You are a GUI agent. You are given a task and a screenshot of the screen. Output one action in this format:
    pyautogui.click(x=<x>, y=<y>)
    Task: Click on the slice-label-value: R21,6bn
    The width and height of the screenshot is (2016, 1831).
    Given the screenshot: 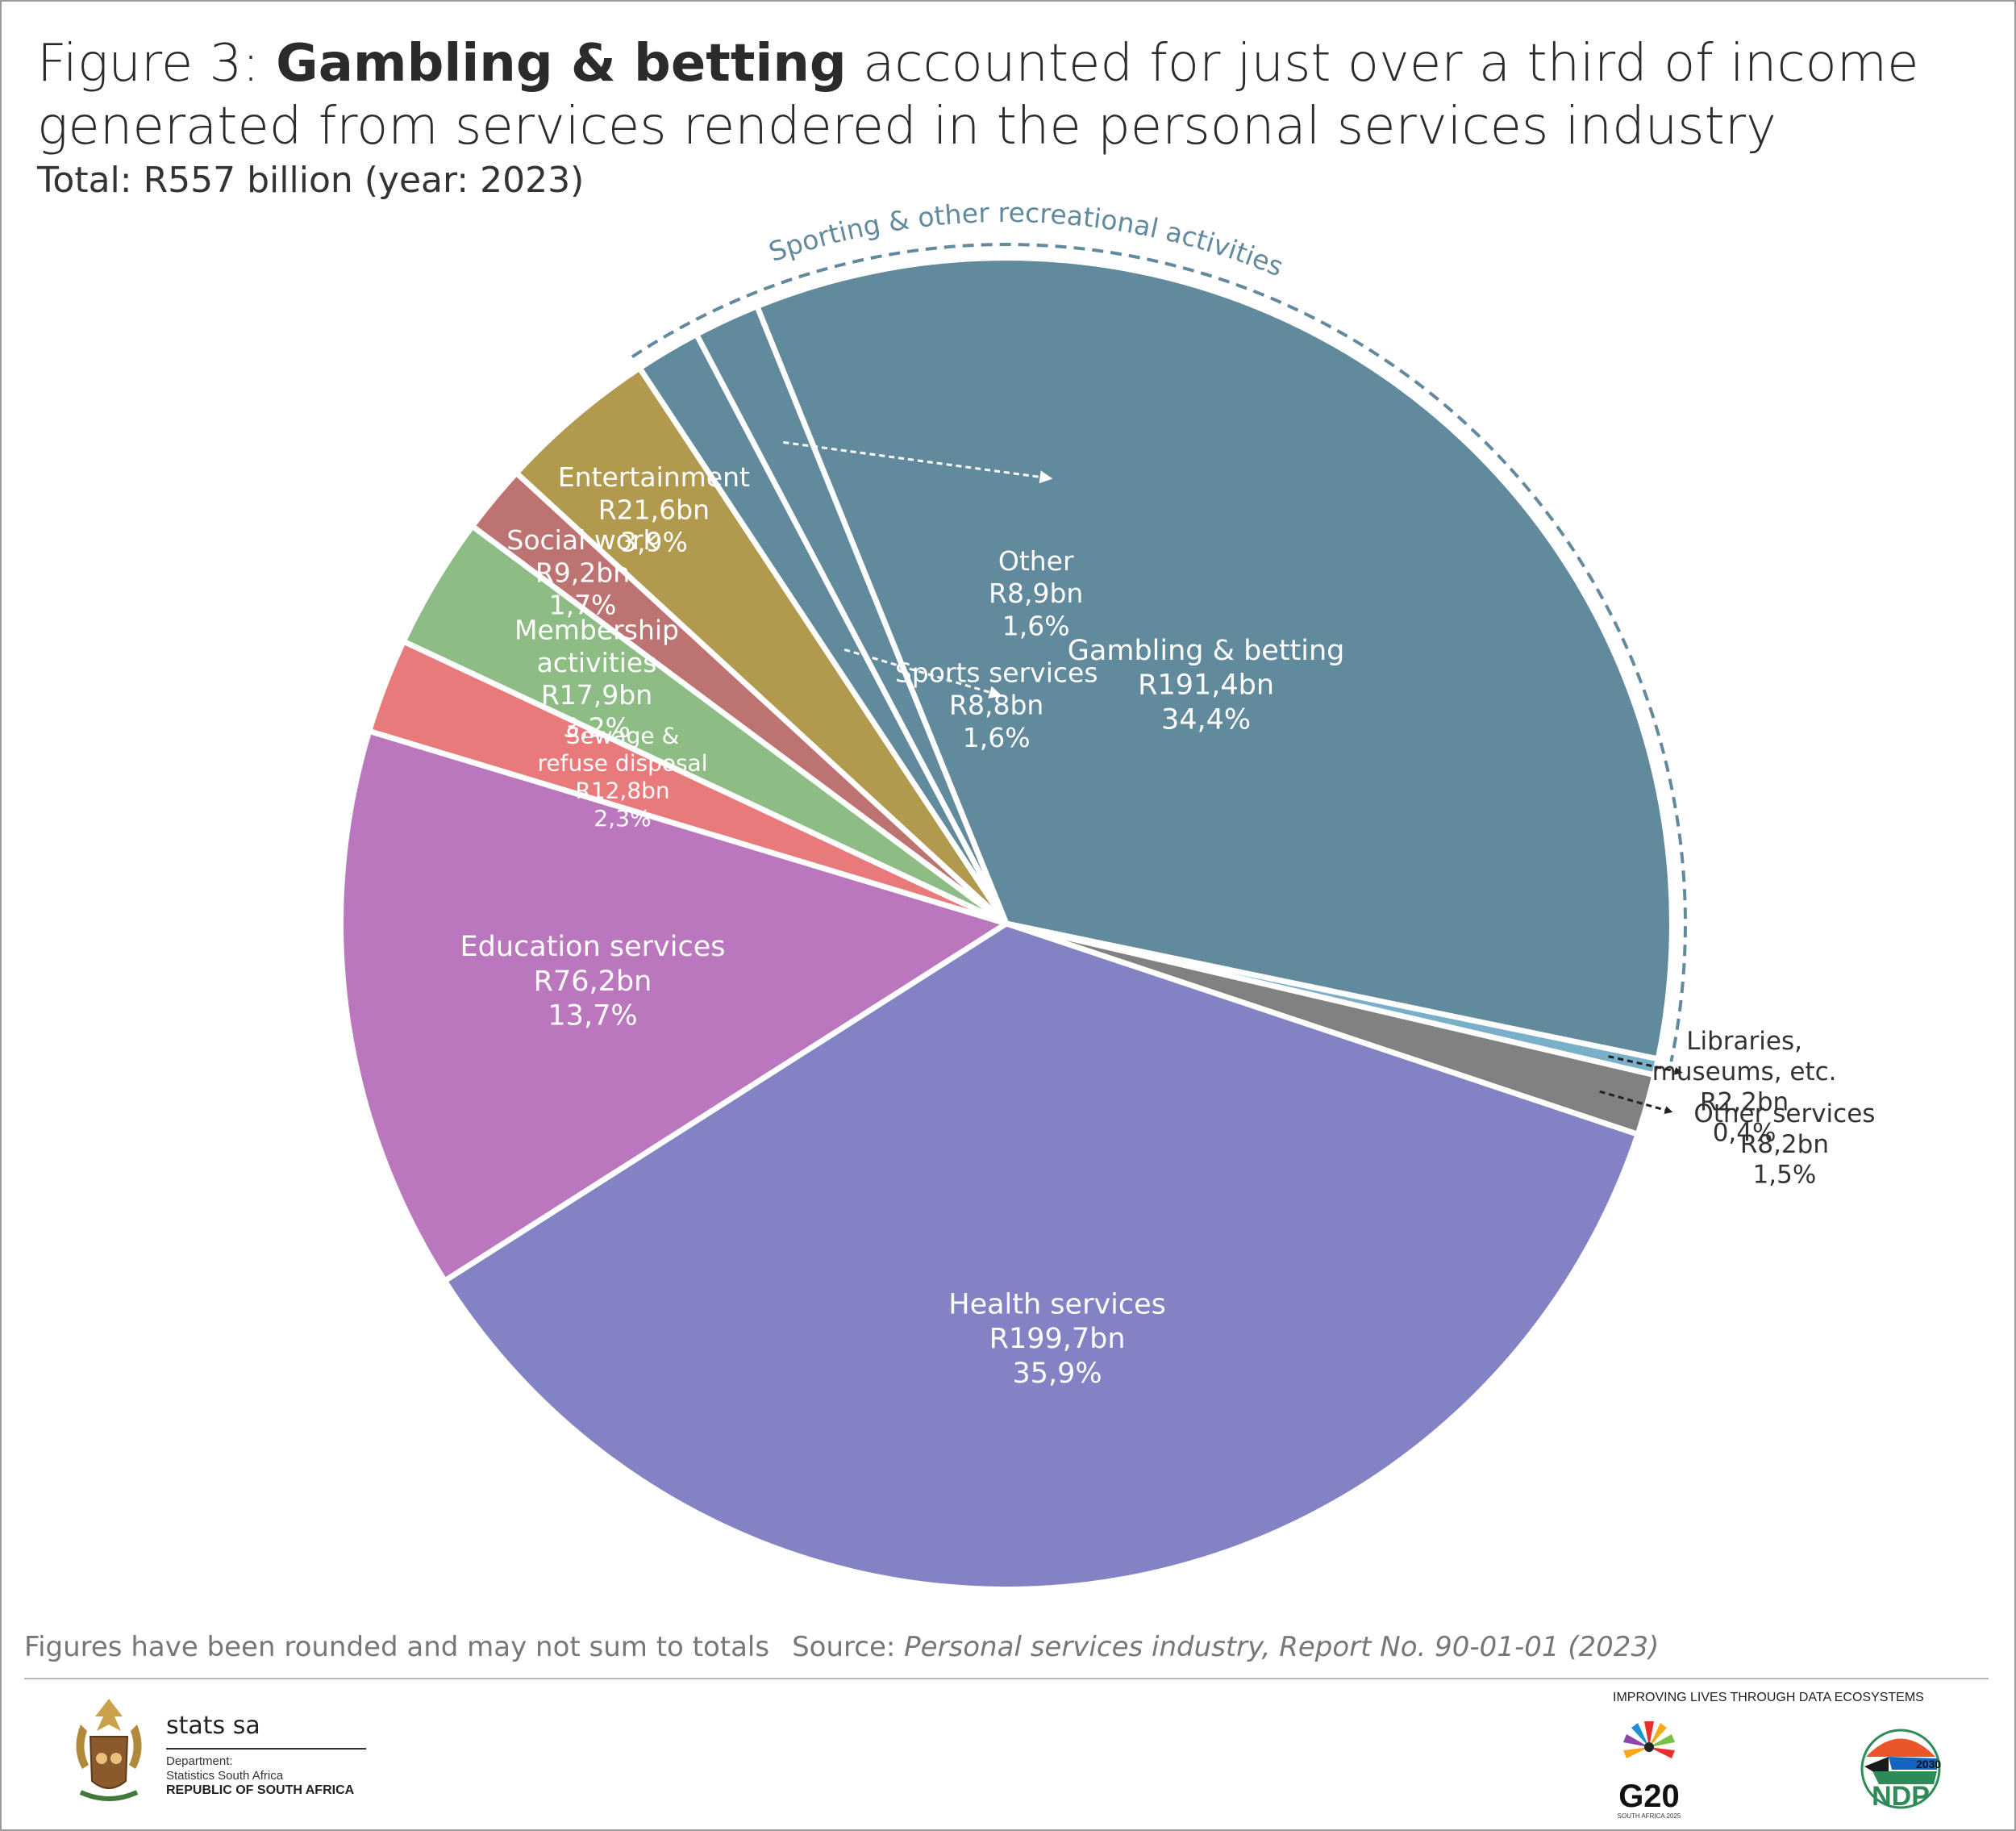 What is the action you would take?
    pyautogui.click(x=654, y=509)
    